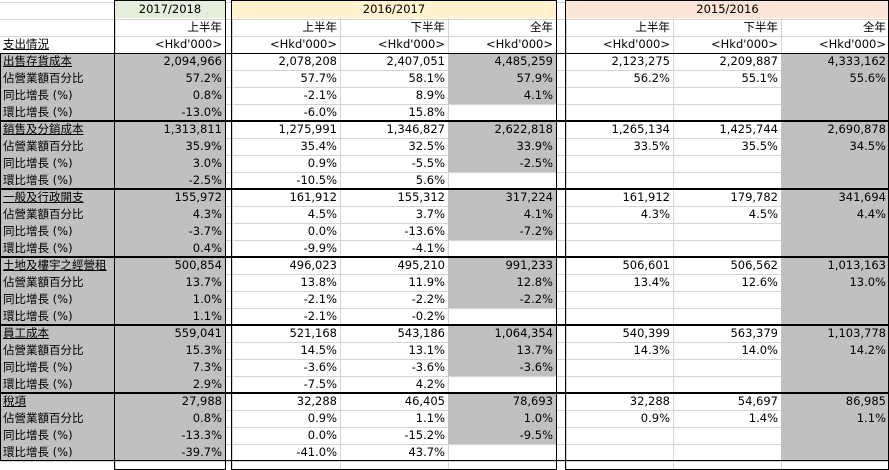  I want to click on value-cell: 1,313,811, so click(170, 129).